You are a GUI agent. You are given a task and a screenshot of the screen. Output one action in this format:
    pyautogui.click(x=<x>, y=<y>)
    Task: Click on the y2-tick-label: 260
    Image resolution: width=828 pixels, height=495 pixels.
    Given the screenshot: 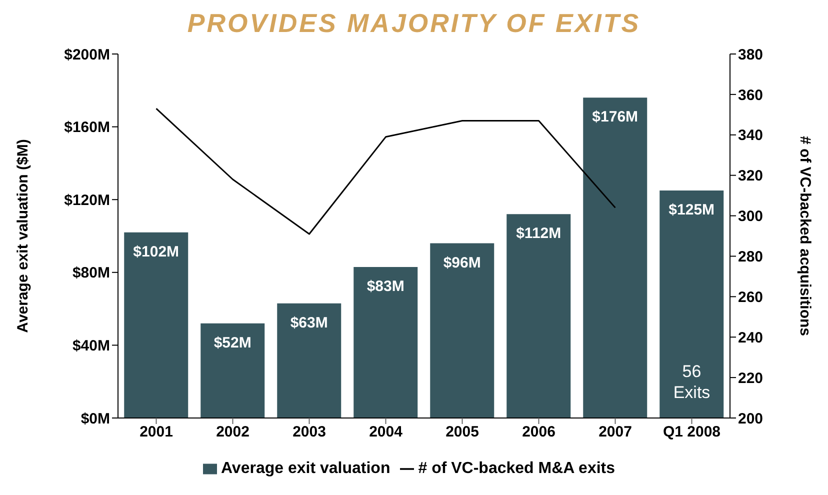 What is the action you would take?
    pyautogui.click(x=751, y=297)
    